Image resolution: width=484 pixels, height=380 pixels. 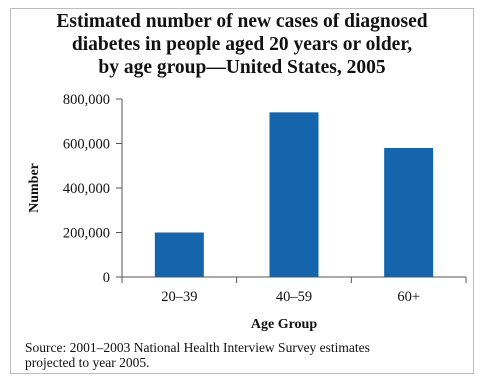 I want to click on y-tick-label: 800,000, so click(x=86, y=100).